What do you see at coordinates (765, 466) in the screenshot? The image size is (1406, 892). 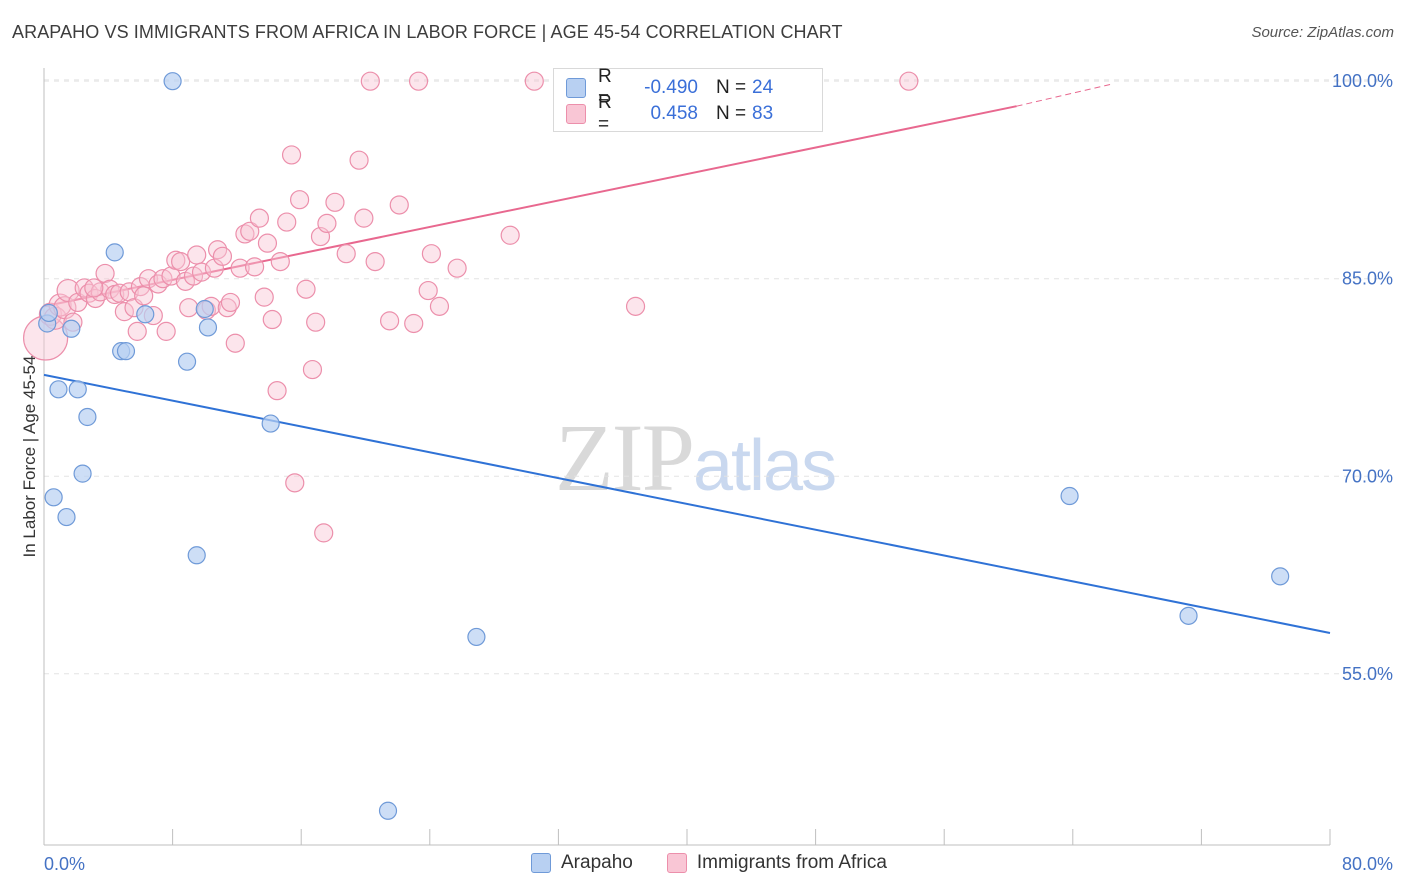 I see `watermark-atlas: atlas` at bounding box center [765, 466].